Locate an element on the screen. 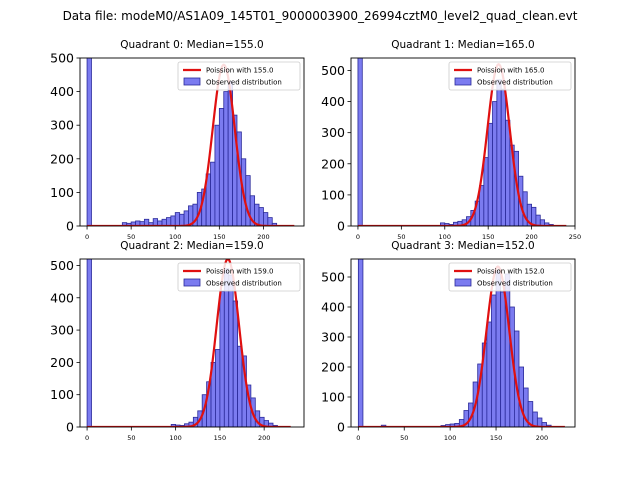  quadrant-1-axes-frame is located at coordinates (463, 142).